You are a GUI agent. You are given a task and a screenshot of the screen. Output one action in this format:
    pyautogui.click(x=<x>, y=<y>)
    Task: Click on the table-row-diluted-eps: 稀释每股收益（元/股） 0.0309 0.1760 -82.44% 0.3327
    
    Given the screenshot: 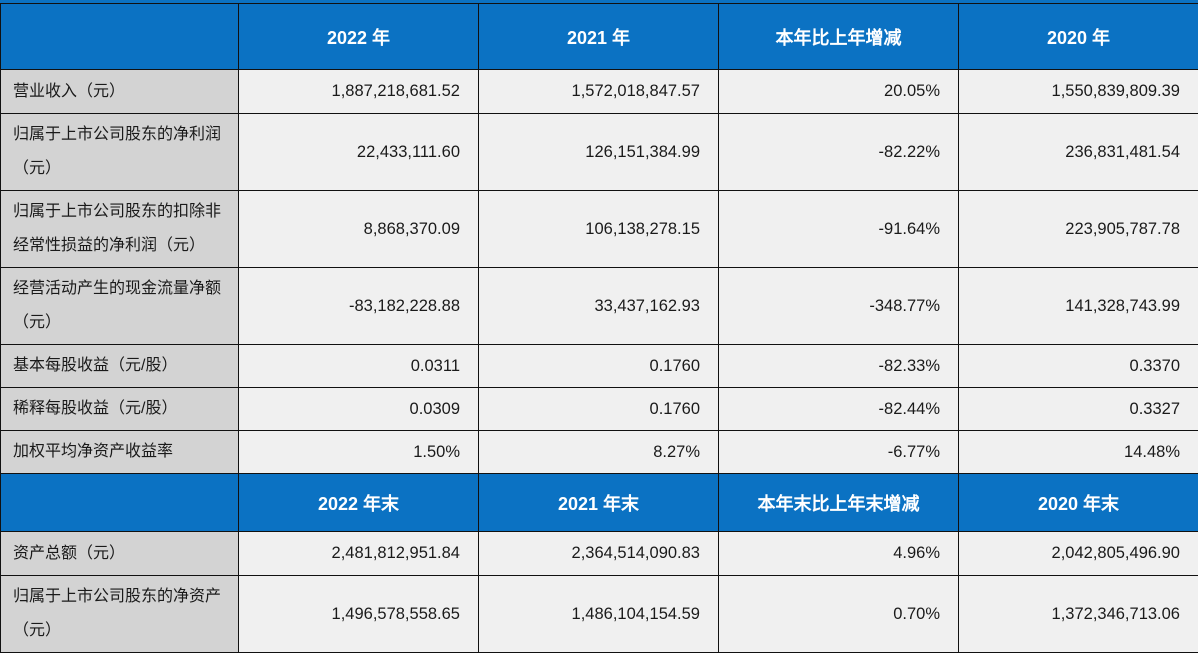 What is the action you would take?
    pyautogui.click(x=599, y=409)
    